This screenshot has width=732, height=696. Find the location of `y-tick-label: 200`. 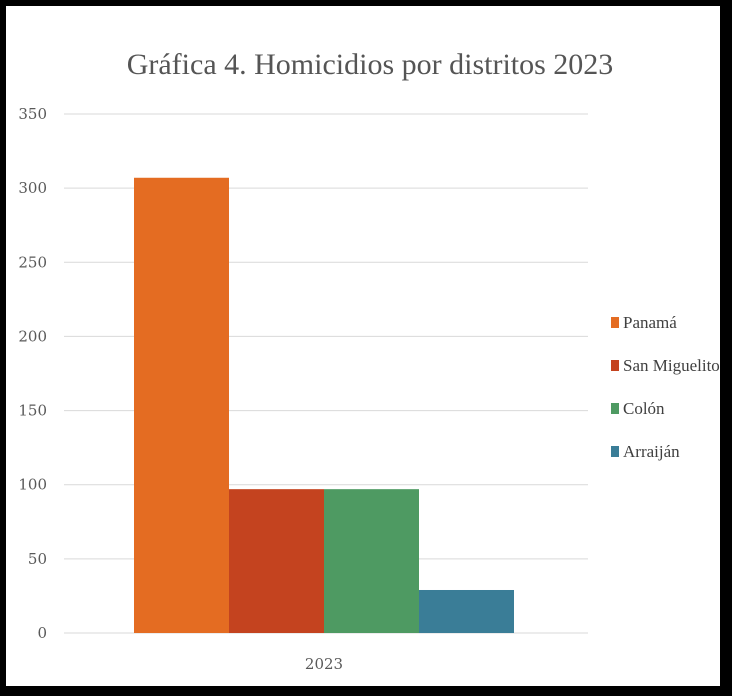

y-tick-label: 200 is located at coordinates (32, 336).